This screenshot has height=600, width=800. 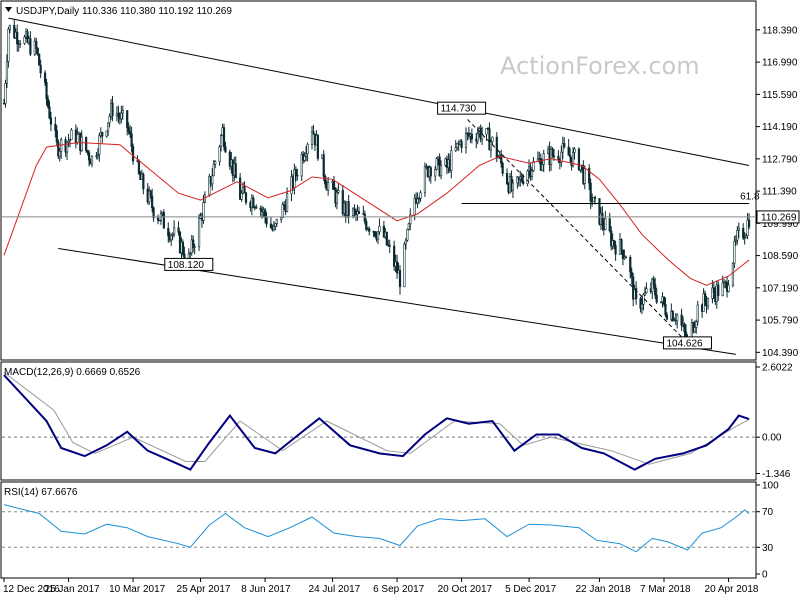 What do you see at coordinates (376, 418) in the screenshot?
I see `macd-signal-line` at bounding box center [376, 418].